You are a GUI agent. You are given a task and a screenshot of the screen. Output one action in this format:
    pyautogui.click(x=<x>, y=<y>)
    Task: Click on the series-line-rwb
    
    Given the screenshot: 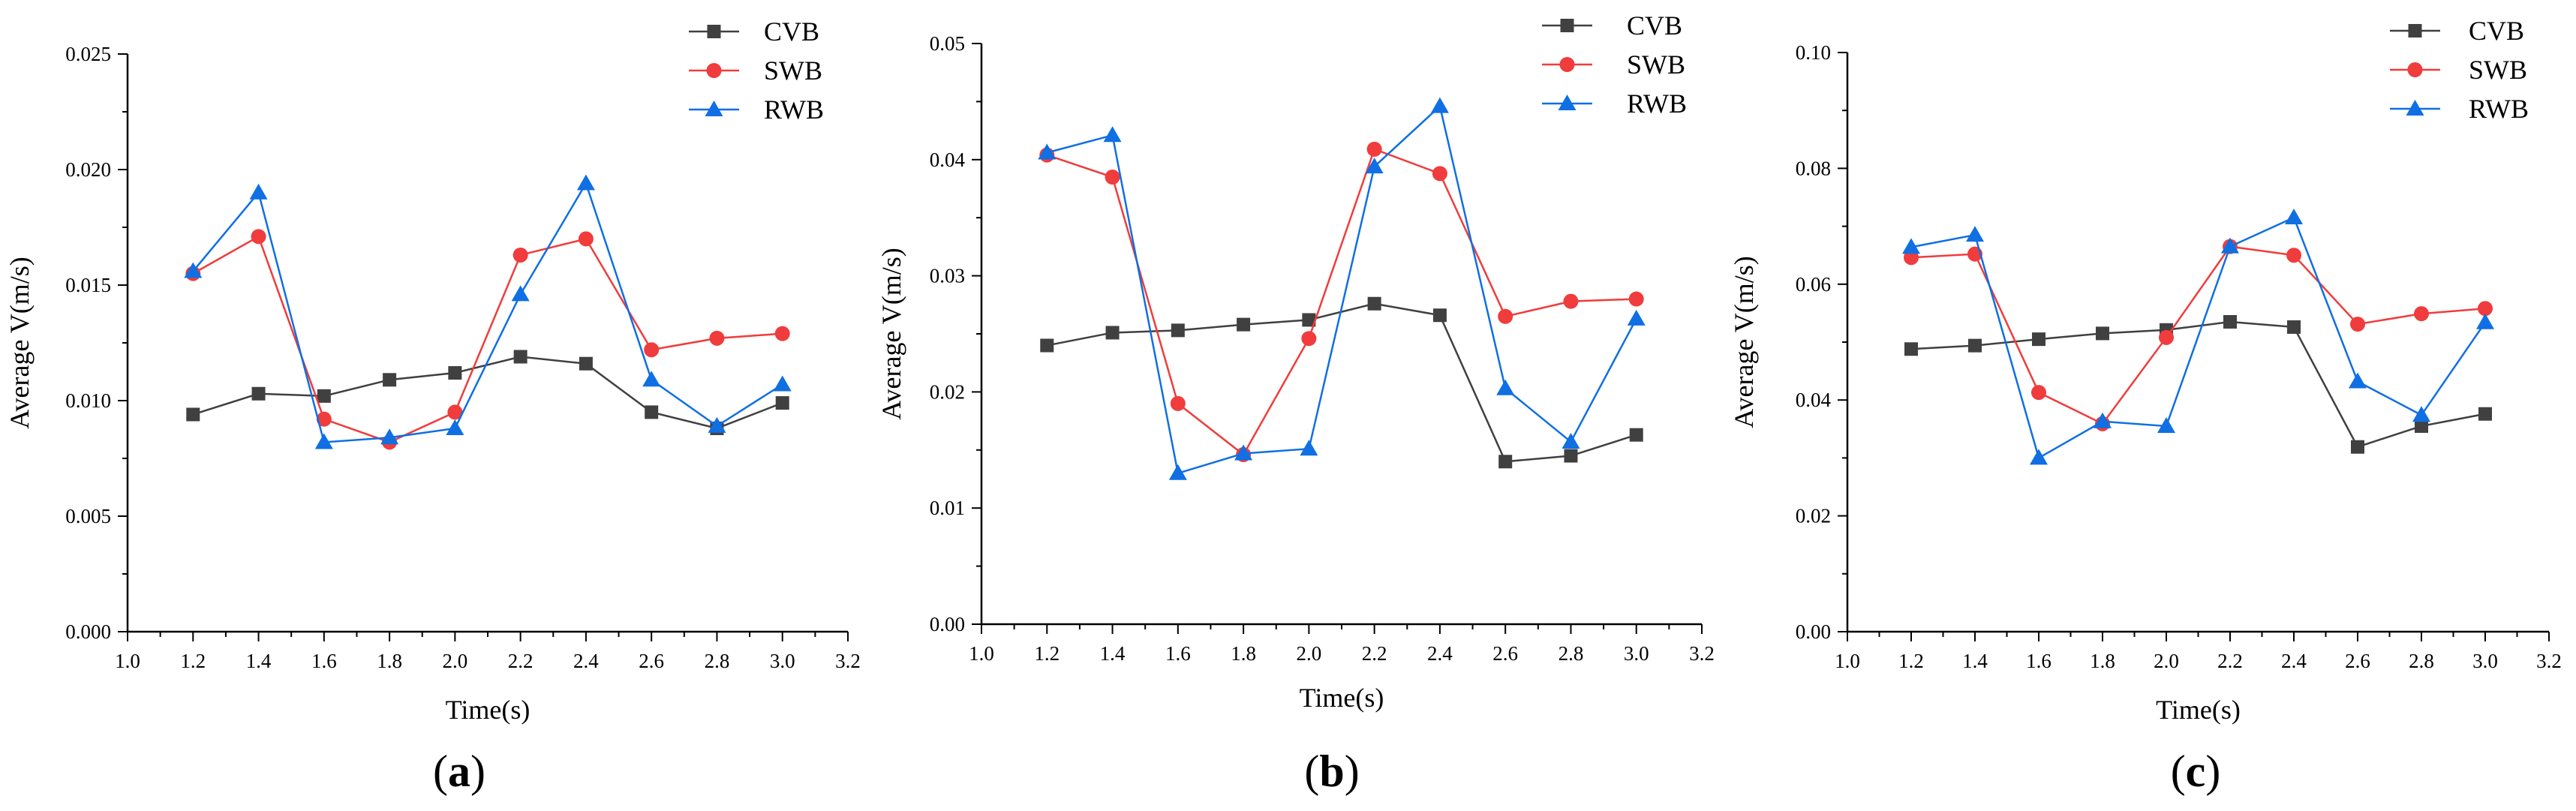 What is the action you would take?
    pyautogui.click(x=487, y=312)
    